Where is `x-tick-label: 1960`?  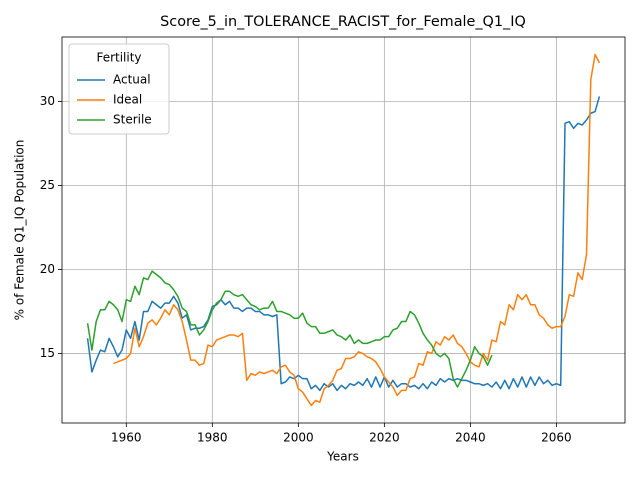 x-tick-label: 1960 is located at coordinates (126, 438).